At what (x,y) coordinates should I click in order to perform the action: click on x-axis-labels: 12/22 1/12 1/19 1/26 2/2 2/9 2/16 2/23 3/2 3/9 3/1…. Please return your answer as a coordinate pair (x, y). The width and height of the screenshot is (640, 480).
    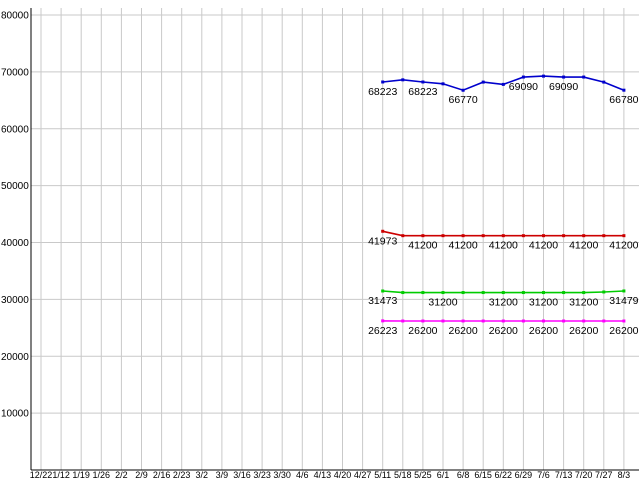
    Looking at the image, I should click on (330, 475).